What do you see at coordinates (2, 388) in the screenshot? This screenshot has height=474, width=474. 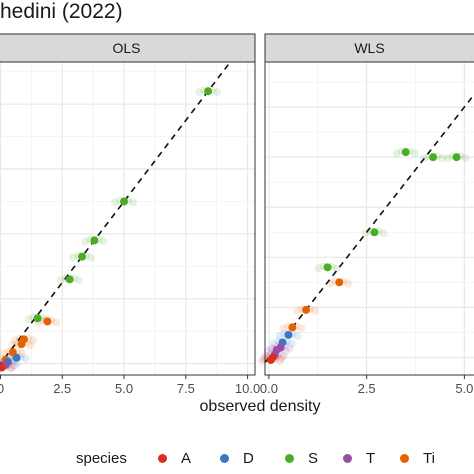 I see `x-tick-label: 0` at bounding box center [2, 388].